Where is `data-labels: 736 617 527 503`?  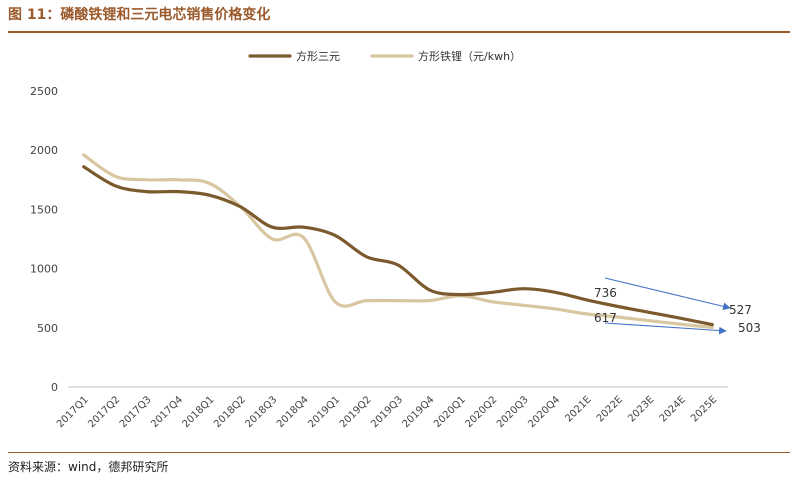
data-labels: 736 617 527 503 is located at coordinates (677, 310).